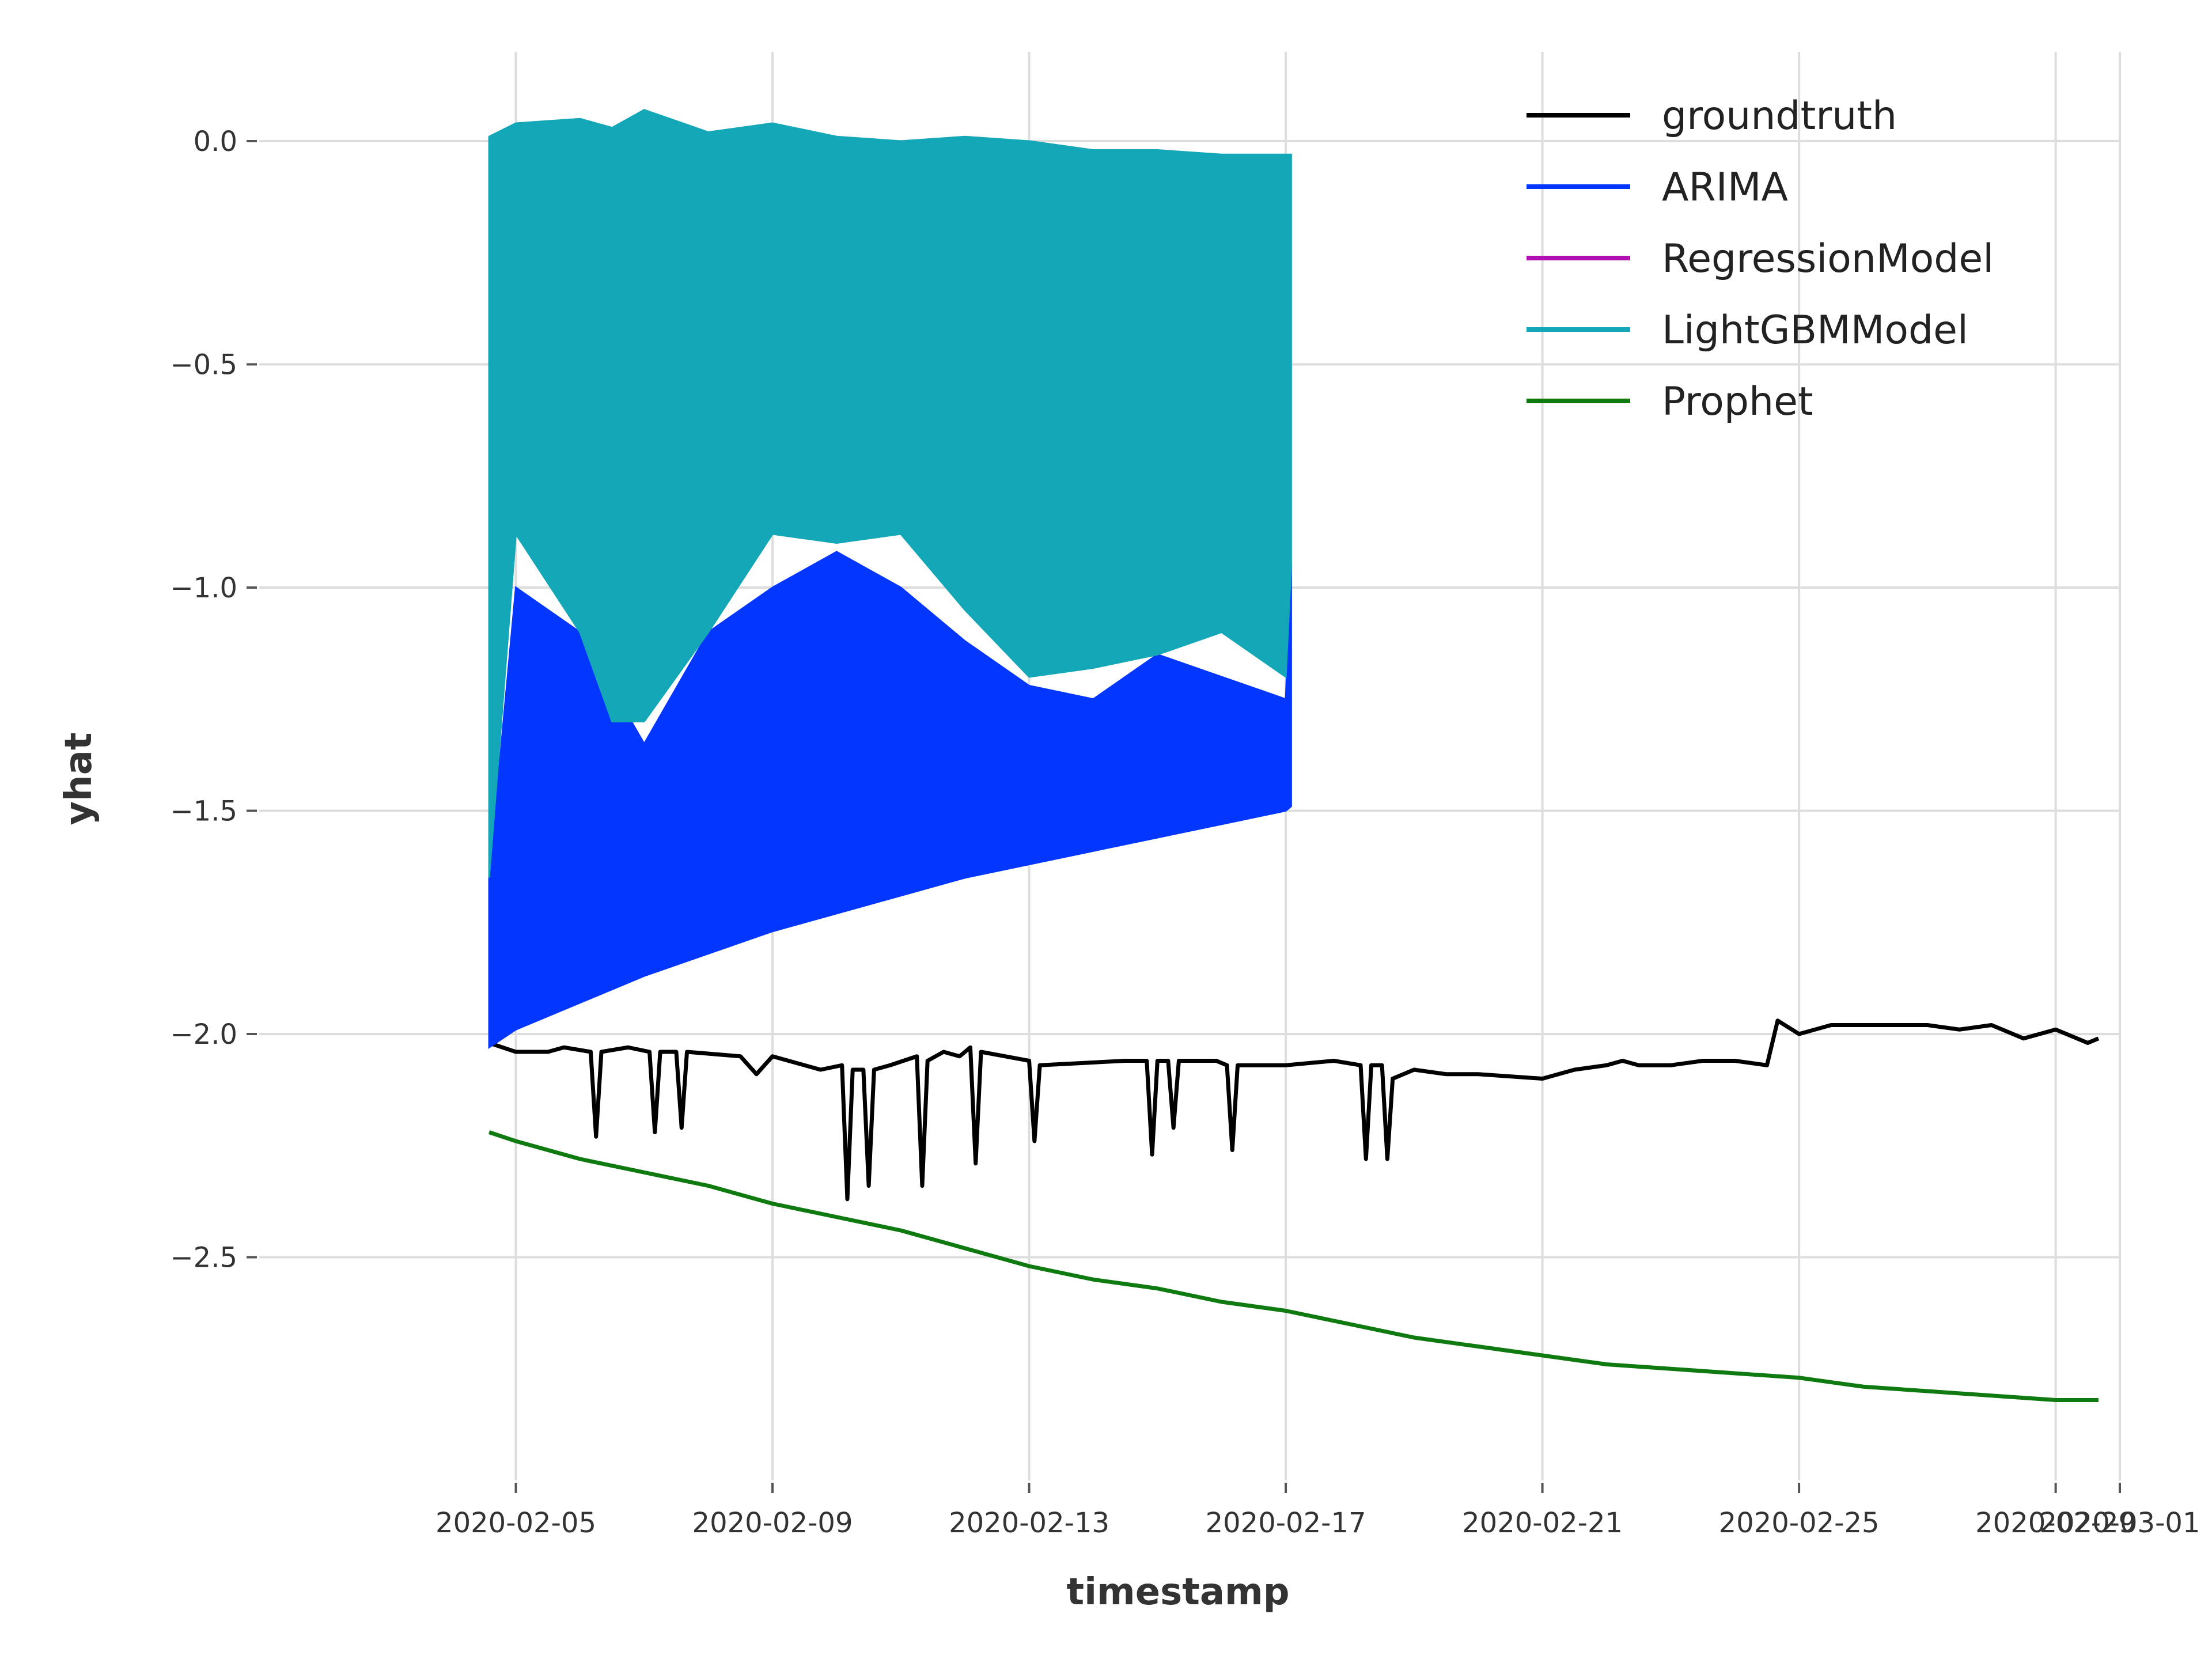 The width and height of the screenshot is (2212, 1659). Describe the element at coordinates (772, 1523) in the screenshot. I see `x-tick-label: 2020-02-09` at that location.